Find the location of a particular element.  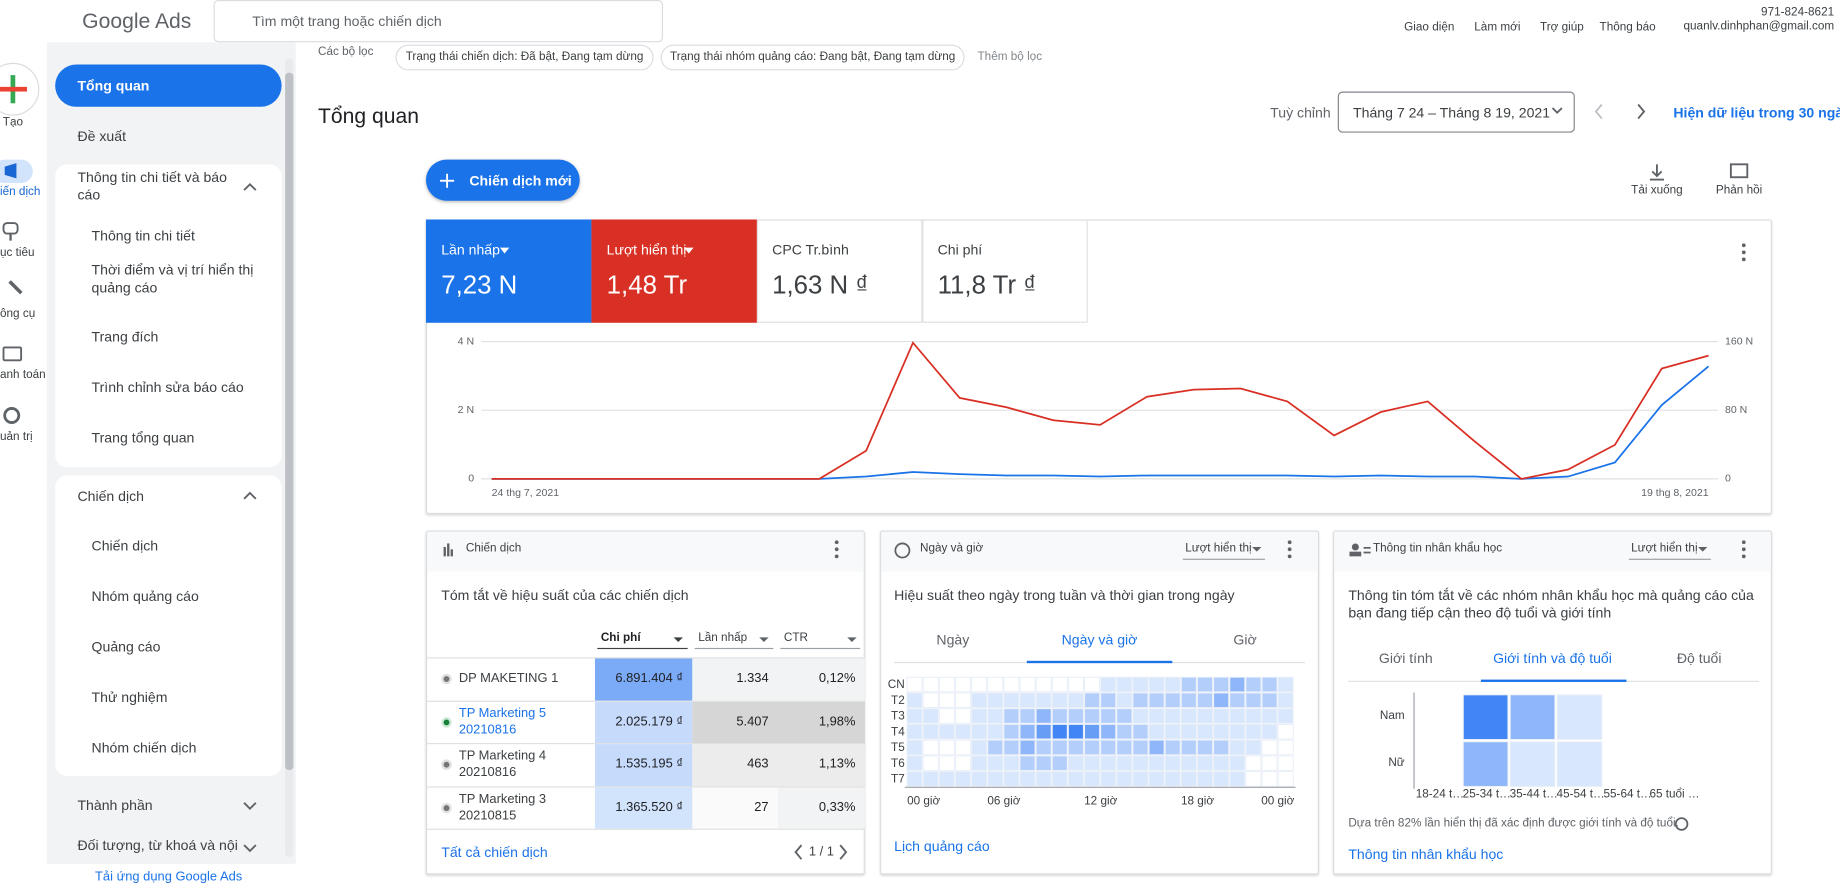

metric-value: 1,48 Tr is located at coordinates (647, 284).